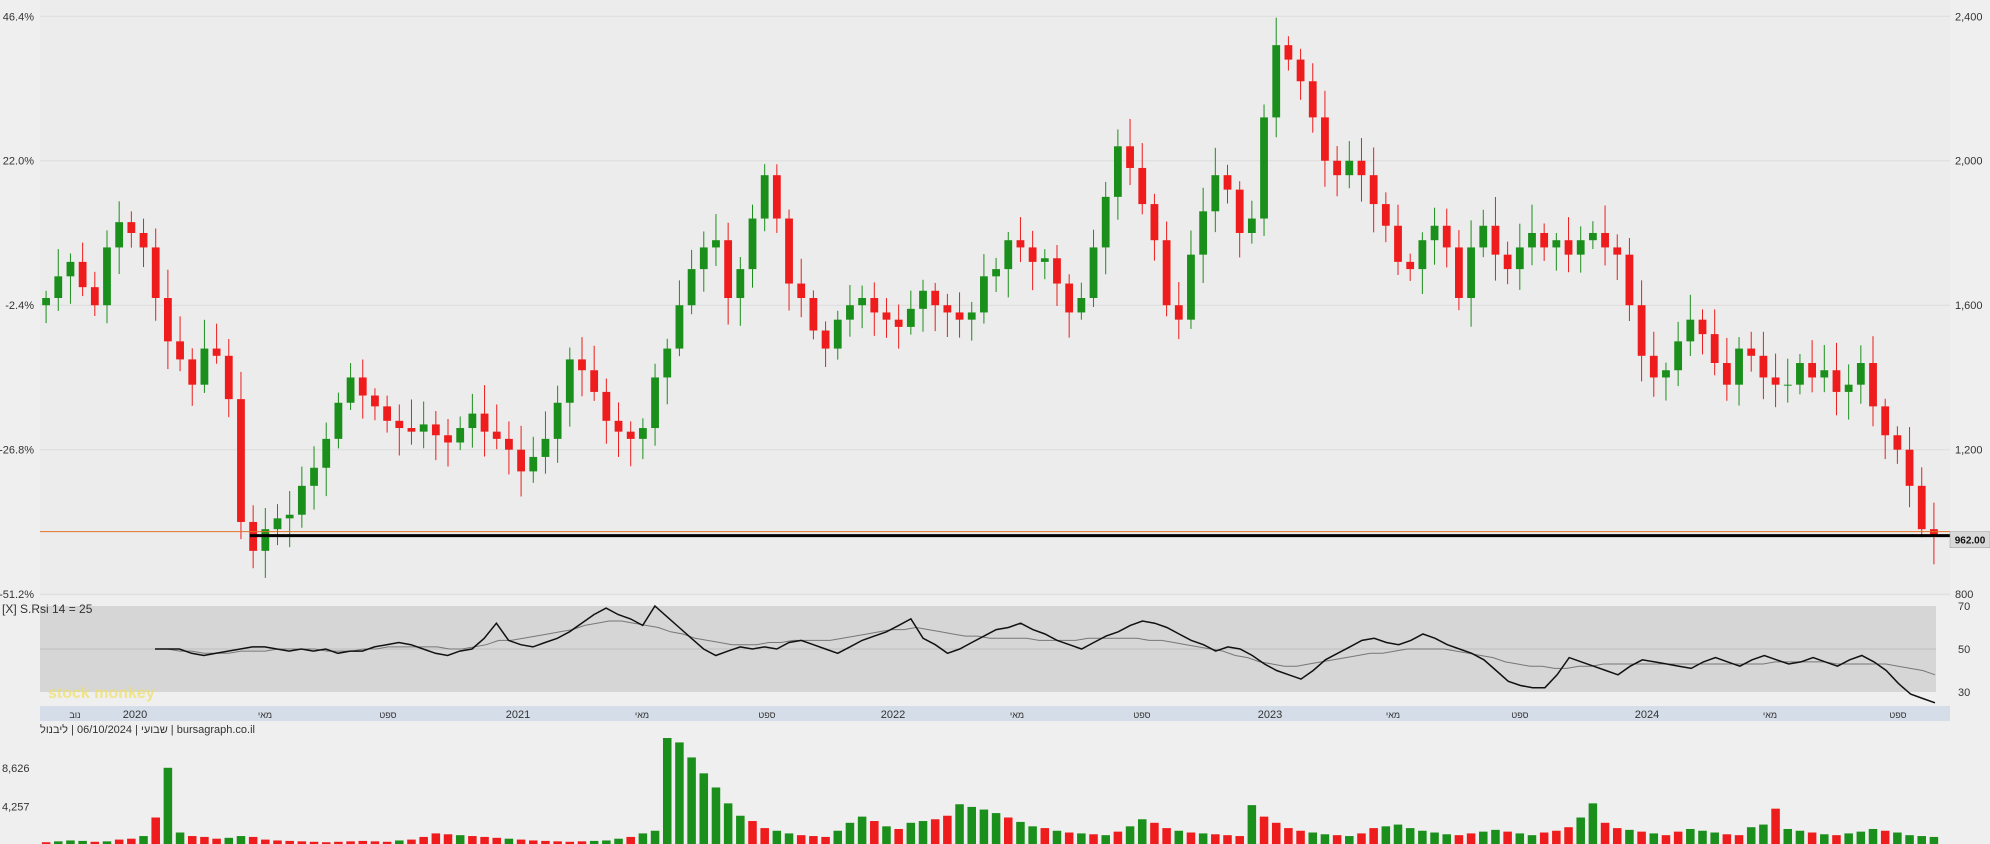 Image resolution: width=1990 pixels, height=844 pixels. I want to click on x-tick-label: נוב, so click(74, 715).